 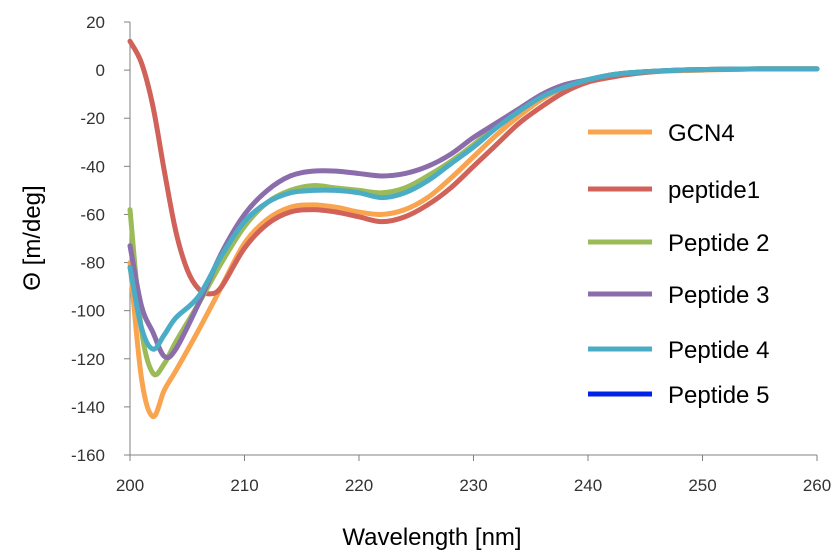 What do you see at coordinates (588, 485) in the screenshot?
I see `x-tick-label: 240` at bounding box center [588, 485].